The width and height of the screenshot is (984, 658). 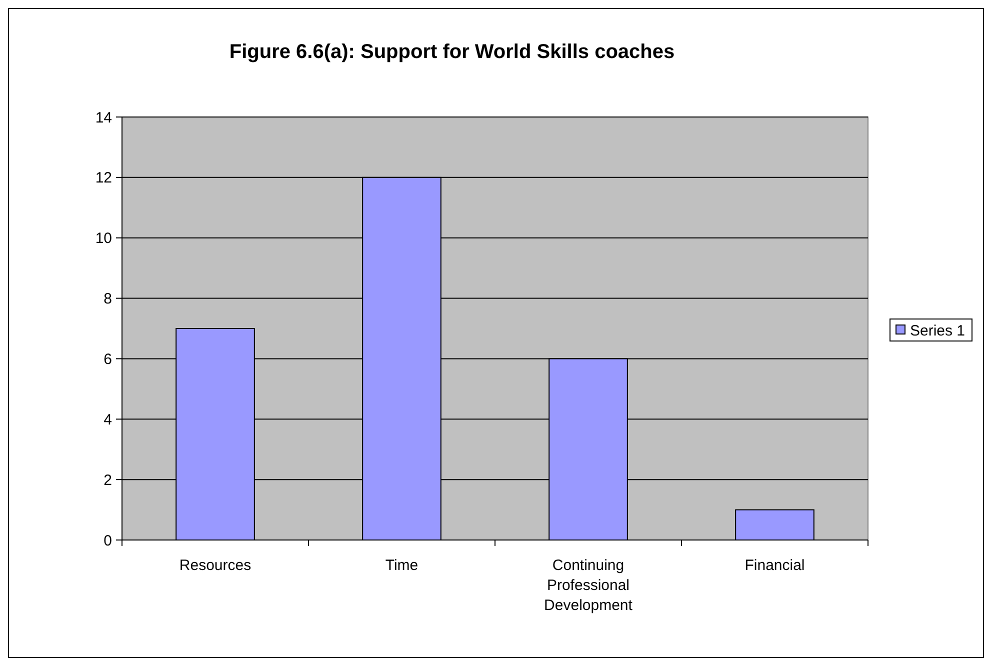 What do you see at coordinates (589, 585) in the screenshot?
I see `x-tick-label: Continuing Professional Development` at bounding box center [589, 585].